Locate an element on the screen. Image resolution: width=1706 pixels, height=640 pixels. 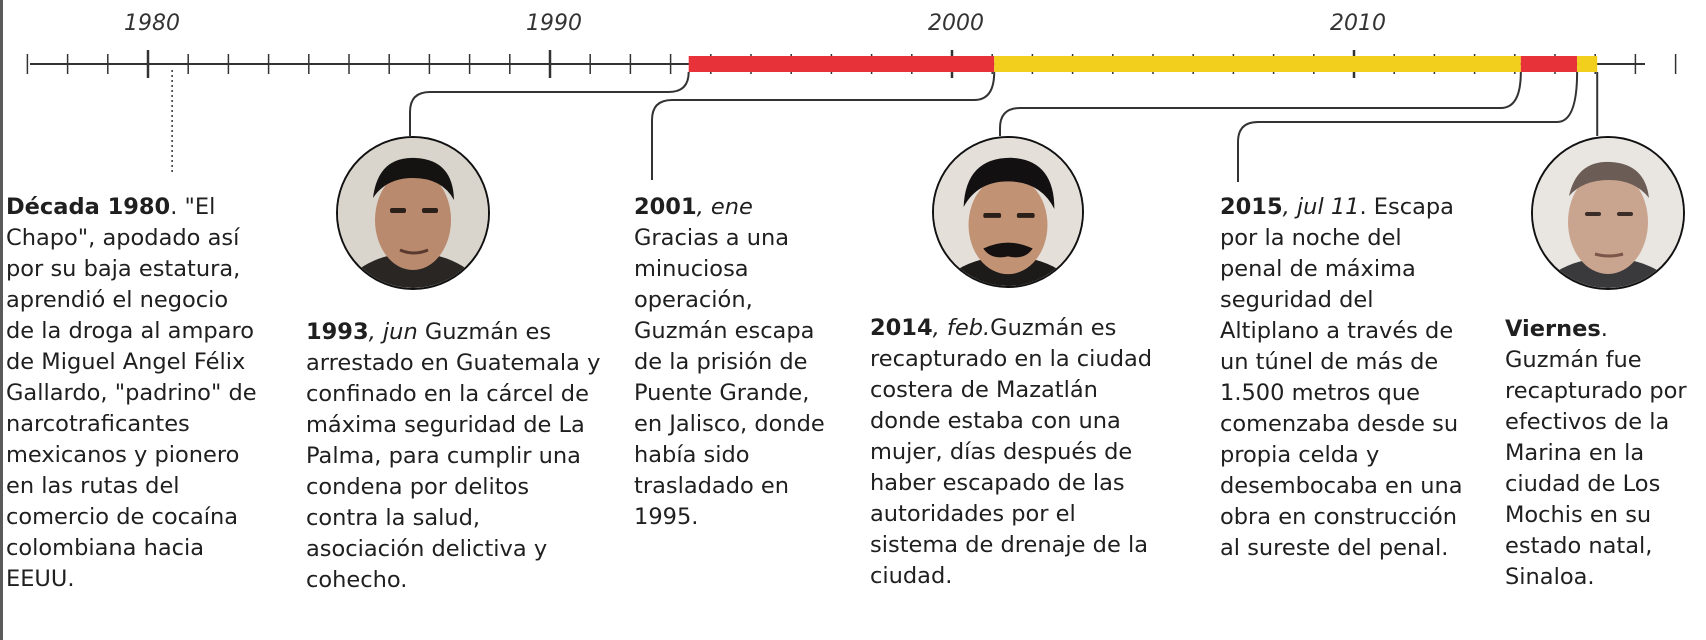
connector-2001 is located at coordinates (823, 125).